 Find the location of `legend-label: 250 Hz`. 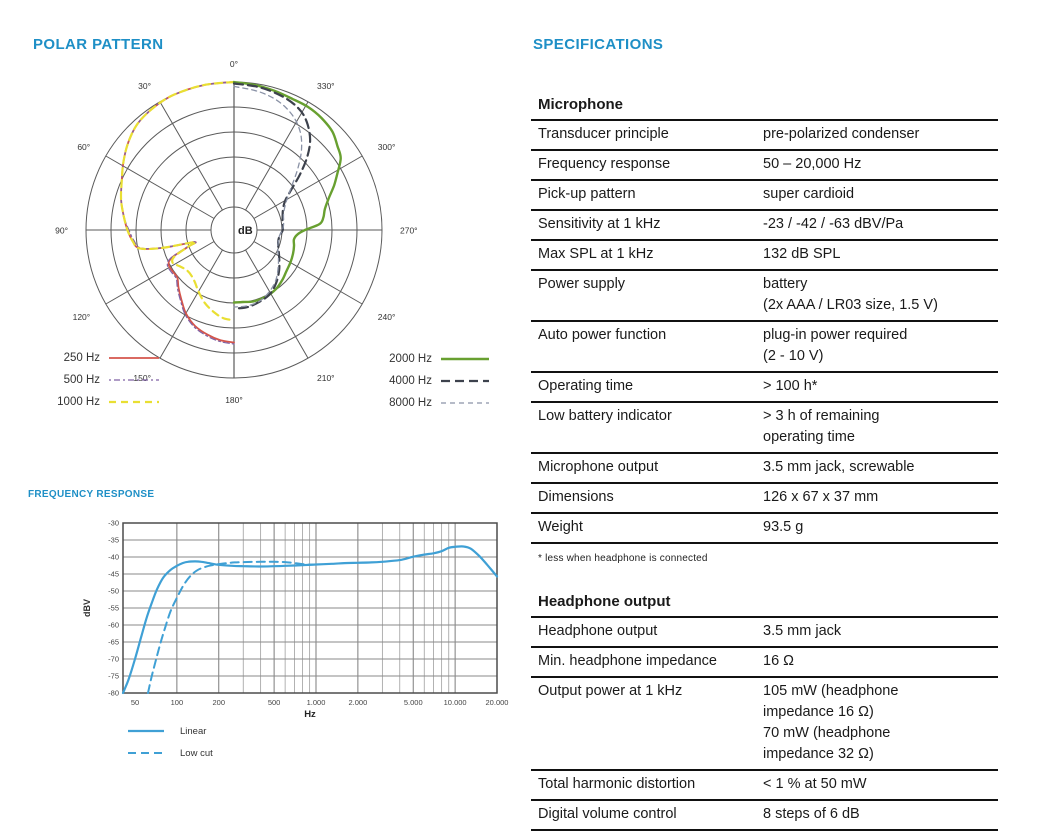

legend-label: 250 Hz is located at coordinates (81, 358).